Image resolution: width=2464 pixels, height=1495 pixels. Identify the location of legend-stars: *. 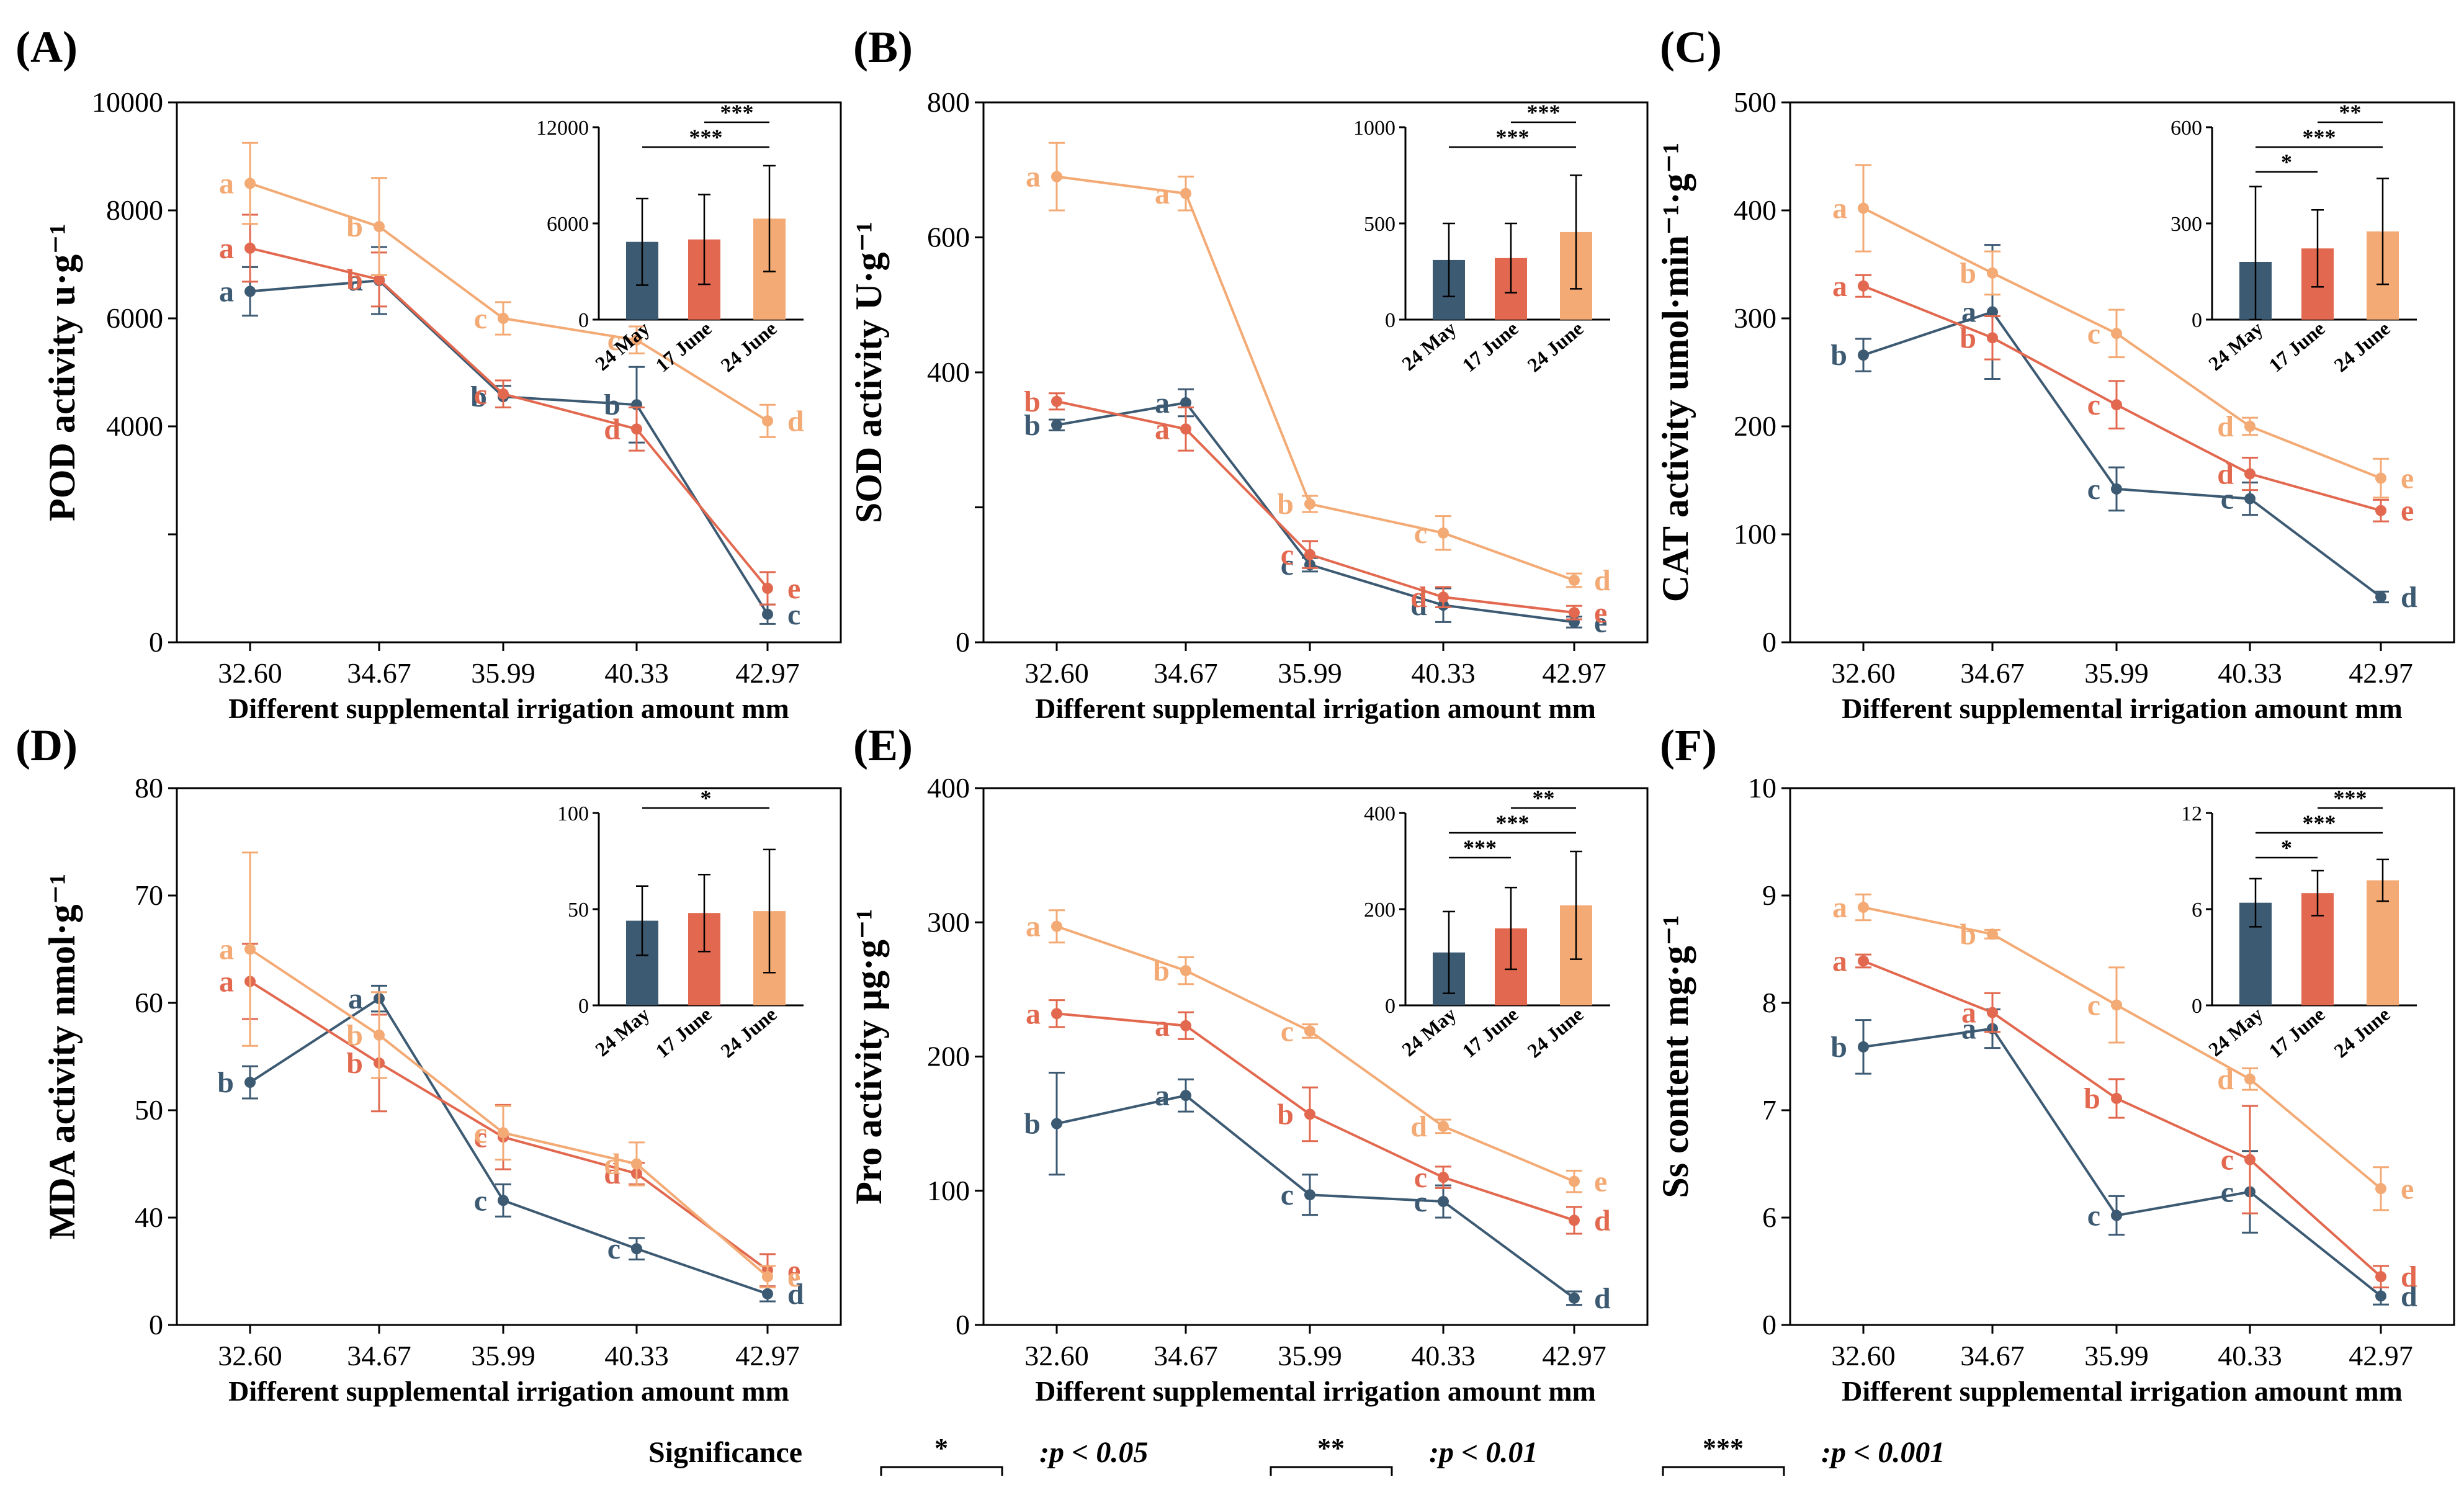
(941, 1448).